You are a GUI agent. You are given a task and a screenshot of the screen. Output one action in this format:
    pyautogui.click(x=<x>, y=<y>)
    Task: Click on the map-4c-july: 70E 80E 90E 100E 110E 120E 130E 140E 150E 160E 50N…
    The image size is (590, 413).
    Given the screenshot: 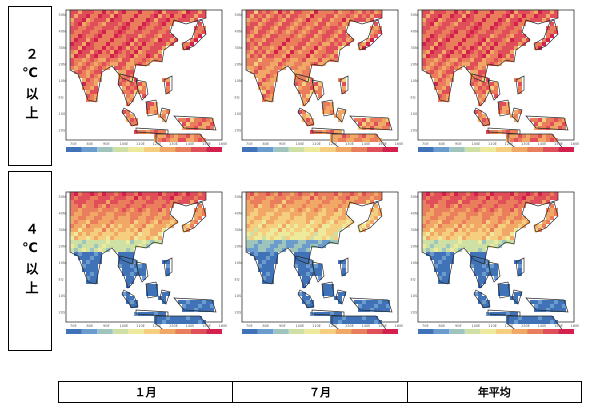 What is the action you would take?
    pyautogui.click(x=319, y=263)
    